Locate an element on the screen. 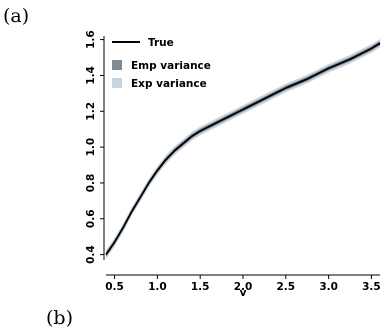 The width and height of the screenshot is (387, 328). y-tick-label: 1.0 is located at coordinates (91, 147).